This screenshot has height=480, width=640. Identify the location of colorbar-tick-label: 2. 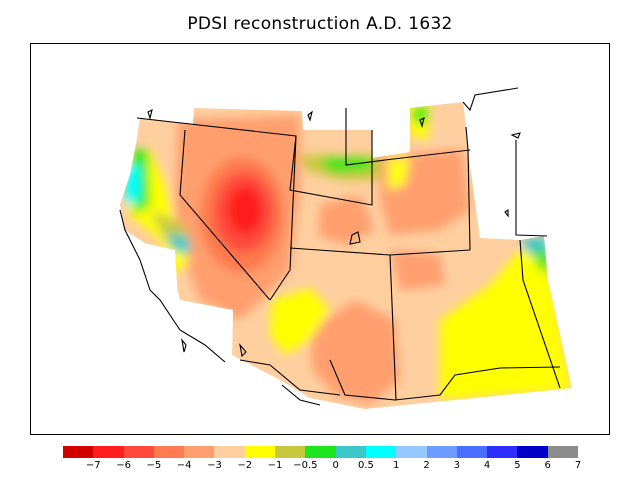
(426, 465).